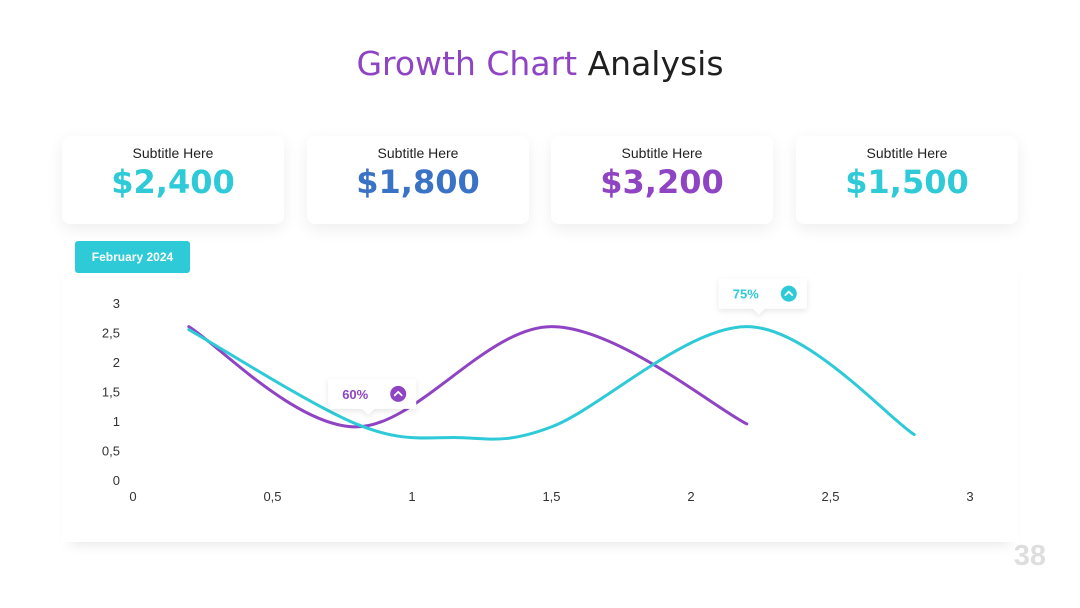  I want to click on stat-card-value: $1,500, so click(907, 182).